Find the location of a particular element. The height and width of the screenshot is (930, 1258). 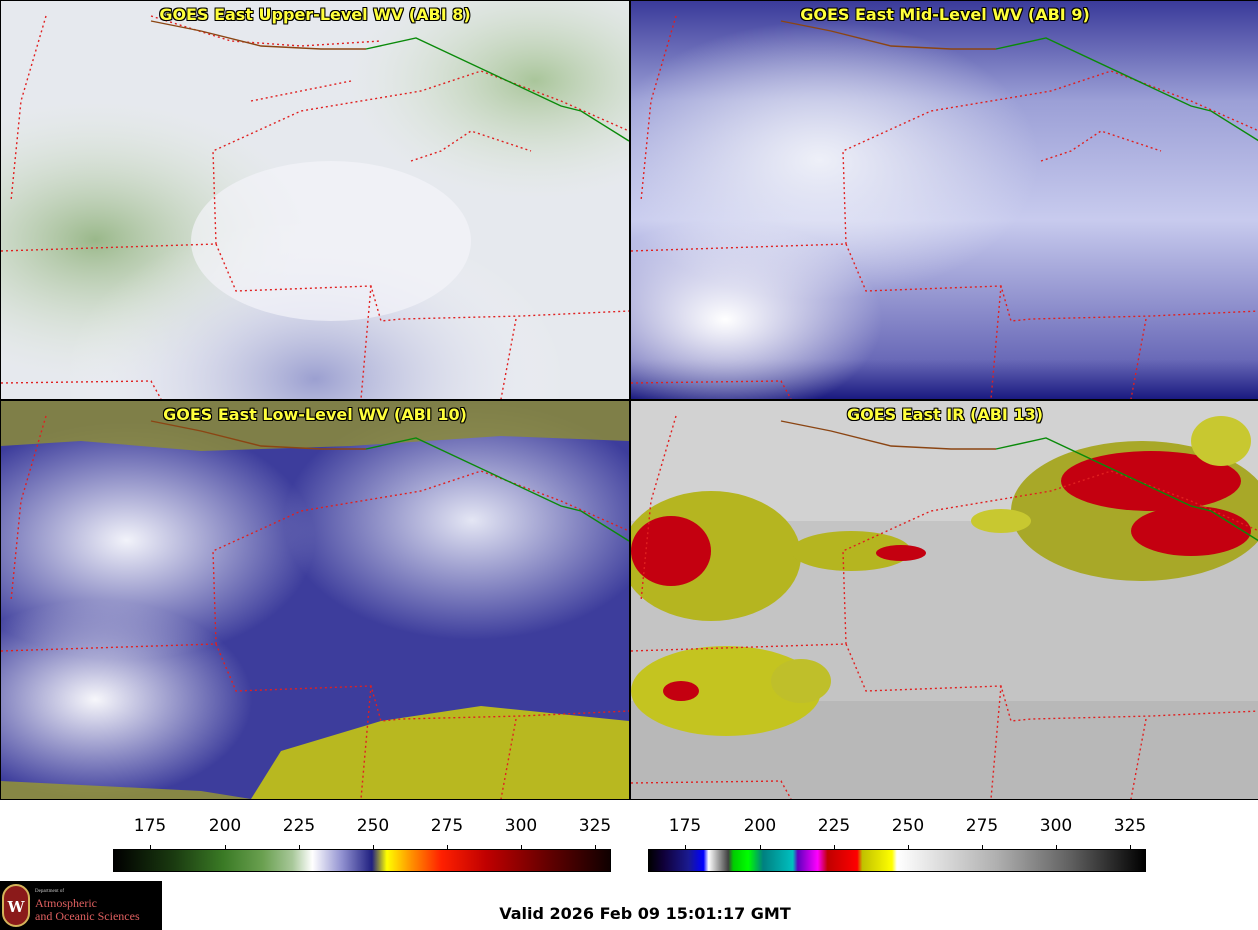

logo-line2: and Oceanic Sciences is located at coordinates (87, 916).